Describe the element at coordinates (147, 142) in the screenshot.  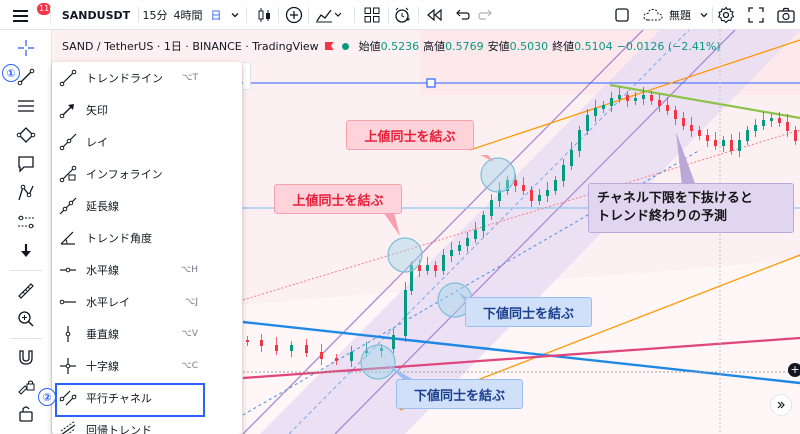
I see `menu-item-ray: レイ` at that location.